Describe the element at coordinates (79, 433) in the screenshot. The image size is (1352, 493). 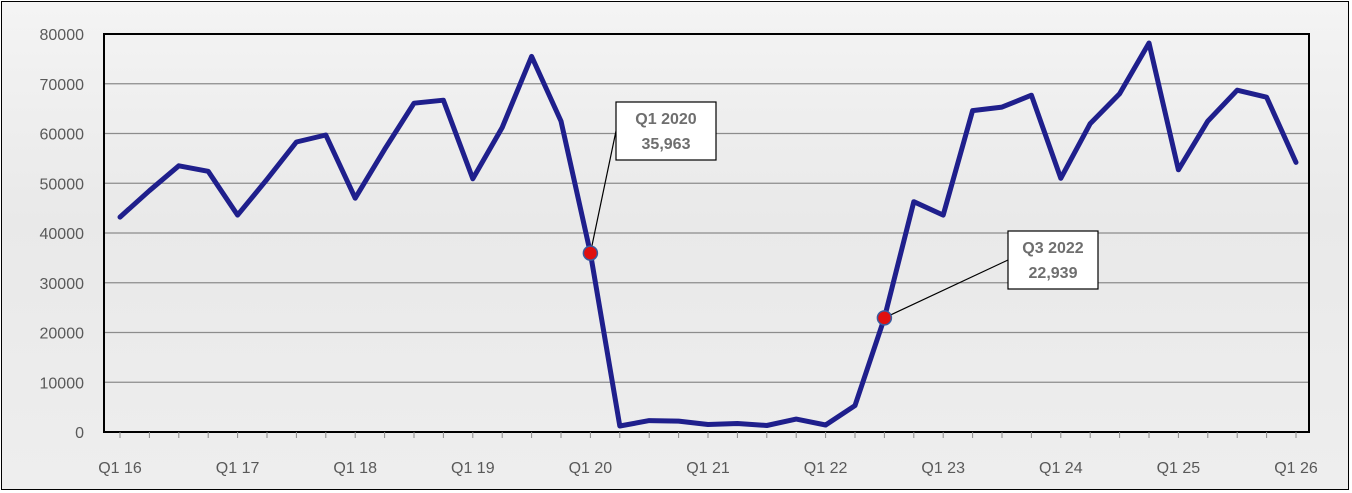
I see `y-tick-label: 0` at that location.